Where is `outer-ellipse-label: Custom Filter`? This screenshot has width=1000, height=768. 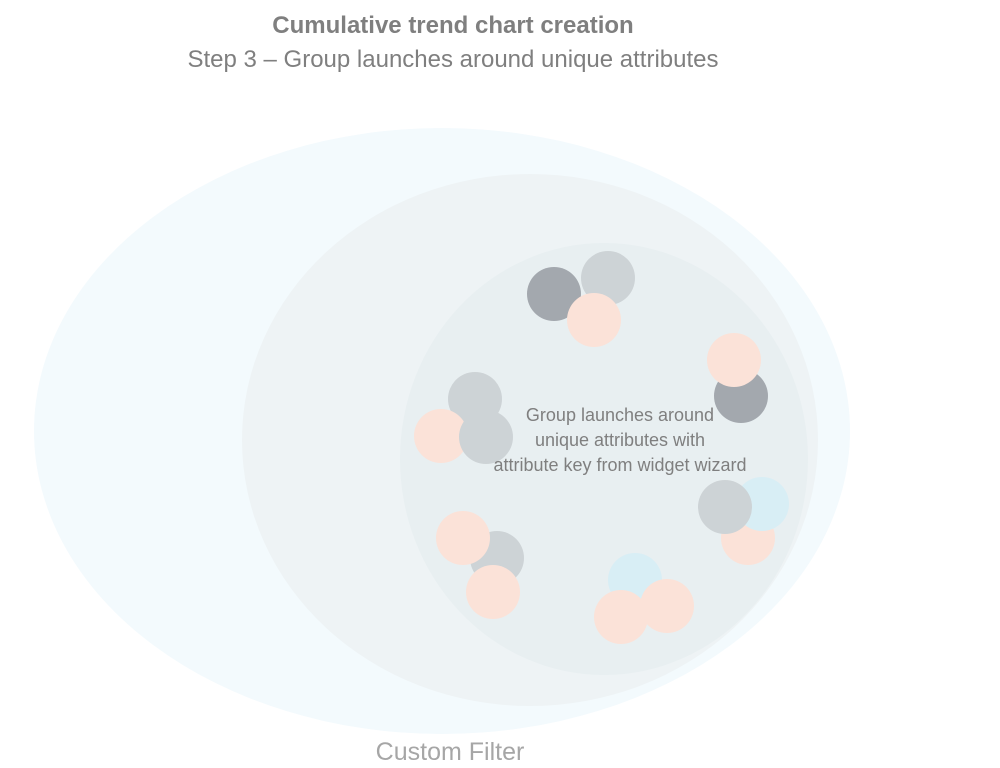 outer-ellipse-label: Custom Filter is located at coordinates (450, 752).